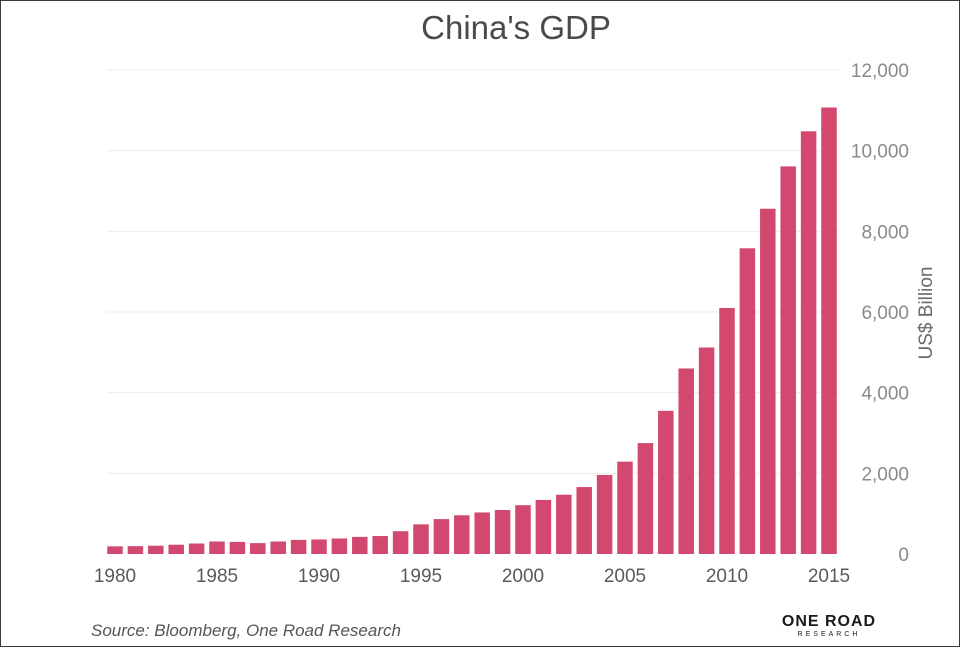 The height and width of the screenshot is (647, 960). I want to click on bar-2008, so click(686, 461).